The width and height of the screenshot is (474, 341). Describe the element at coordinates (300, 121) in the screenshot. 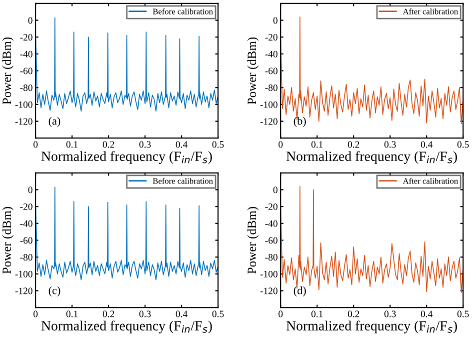

I see `annotation: (b)` at that location.